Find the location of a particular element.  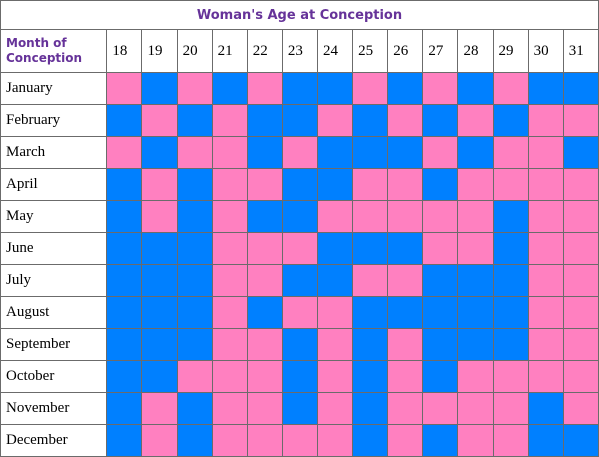

age-header-26: 26 is located at coordinates (405, 51).